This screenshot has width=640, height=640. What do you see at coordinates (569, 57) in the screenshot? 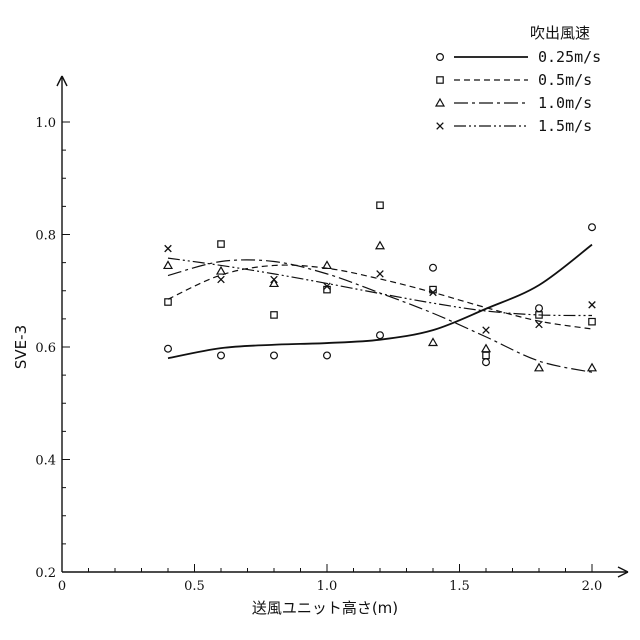
I see `legend-label-0-25m-s: 0.25m/s` at bounding box center [569, 57].